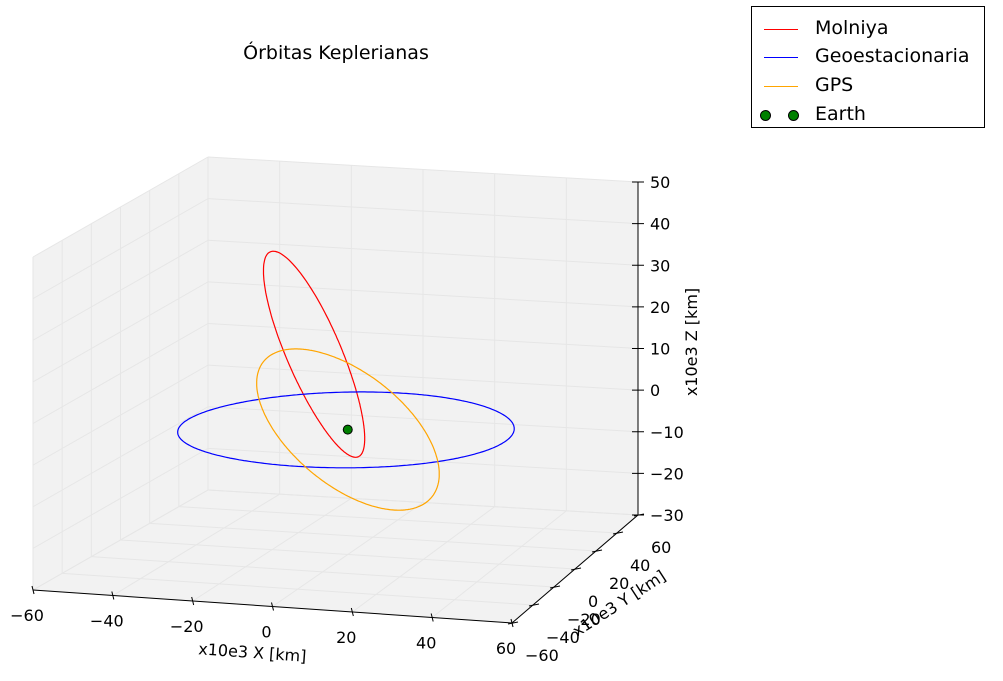 The width and height of the screenshot is (1003, 681). Describe the element at coordinates (781, 29) in the screenshot. I see `legend-swatch-molniya` at that location.